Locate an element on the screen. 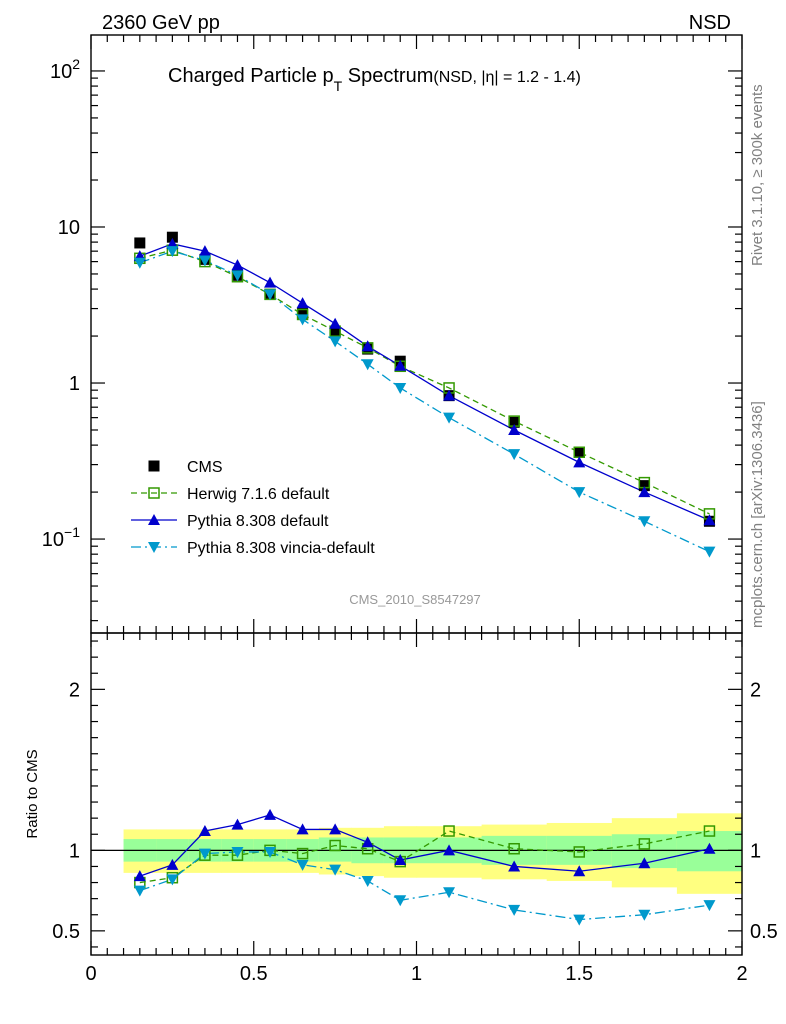 This screenshot has height=1024, width=786. legend-label-herwig-7-1-6-default: Herwig 7.1.6 default is located at coordinates (258, 494).